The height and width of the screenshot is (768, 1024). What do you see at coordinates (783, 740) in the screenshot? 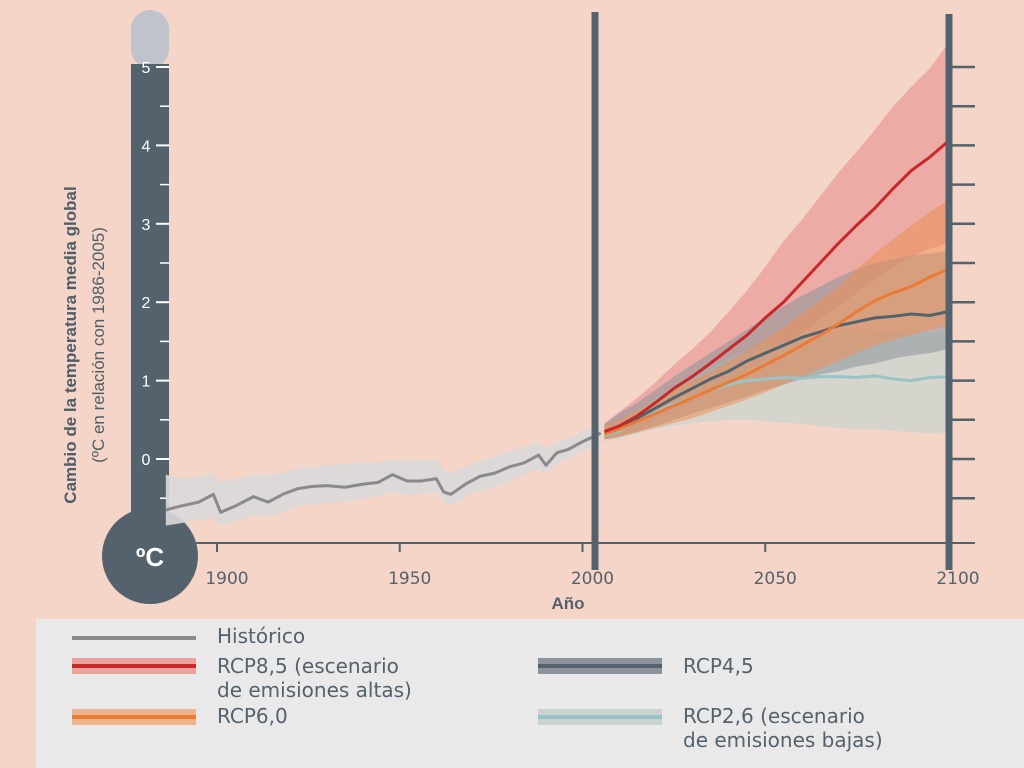
I see `legend-label-rcp26-line2: de emisiones bajas)` at bounding box center [783, 740].